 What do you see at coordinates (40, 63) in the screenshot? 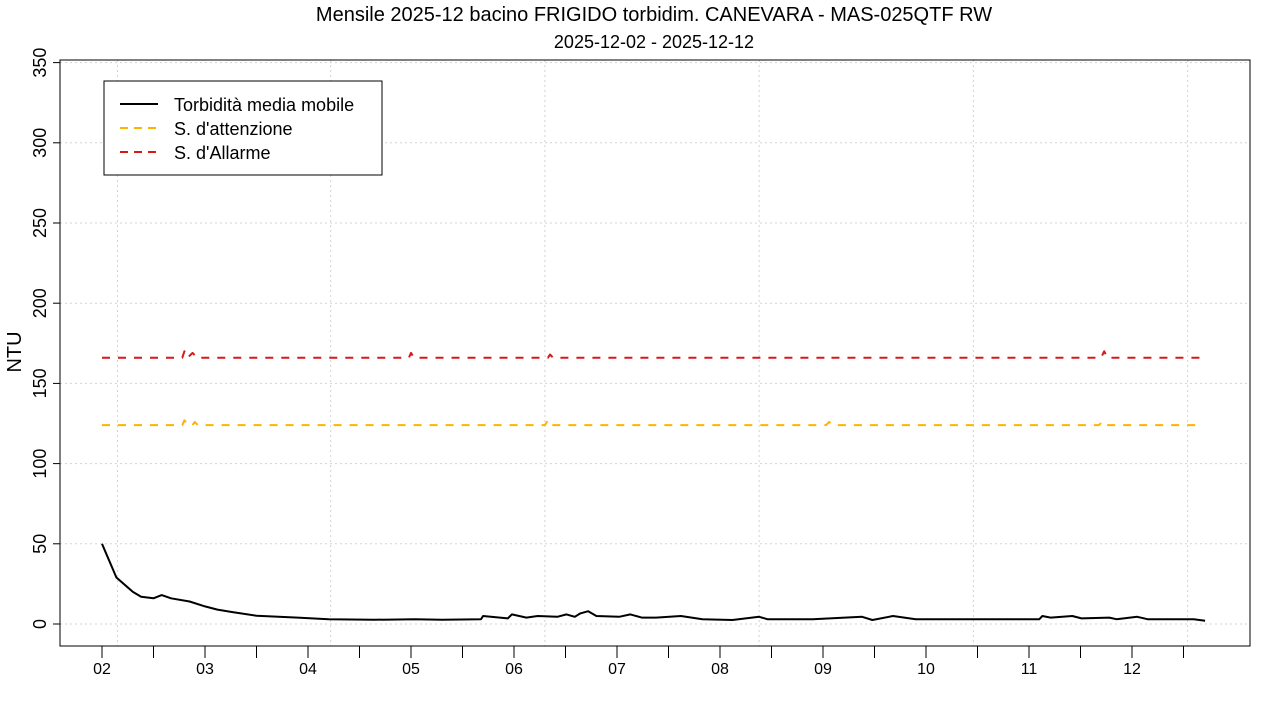
I see `y-tick-label: 350` at bounding box center [40, 63].